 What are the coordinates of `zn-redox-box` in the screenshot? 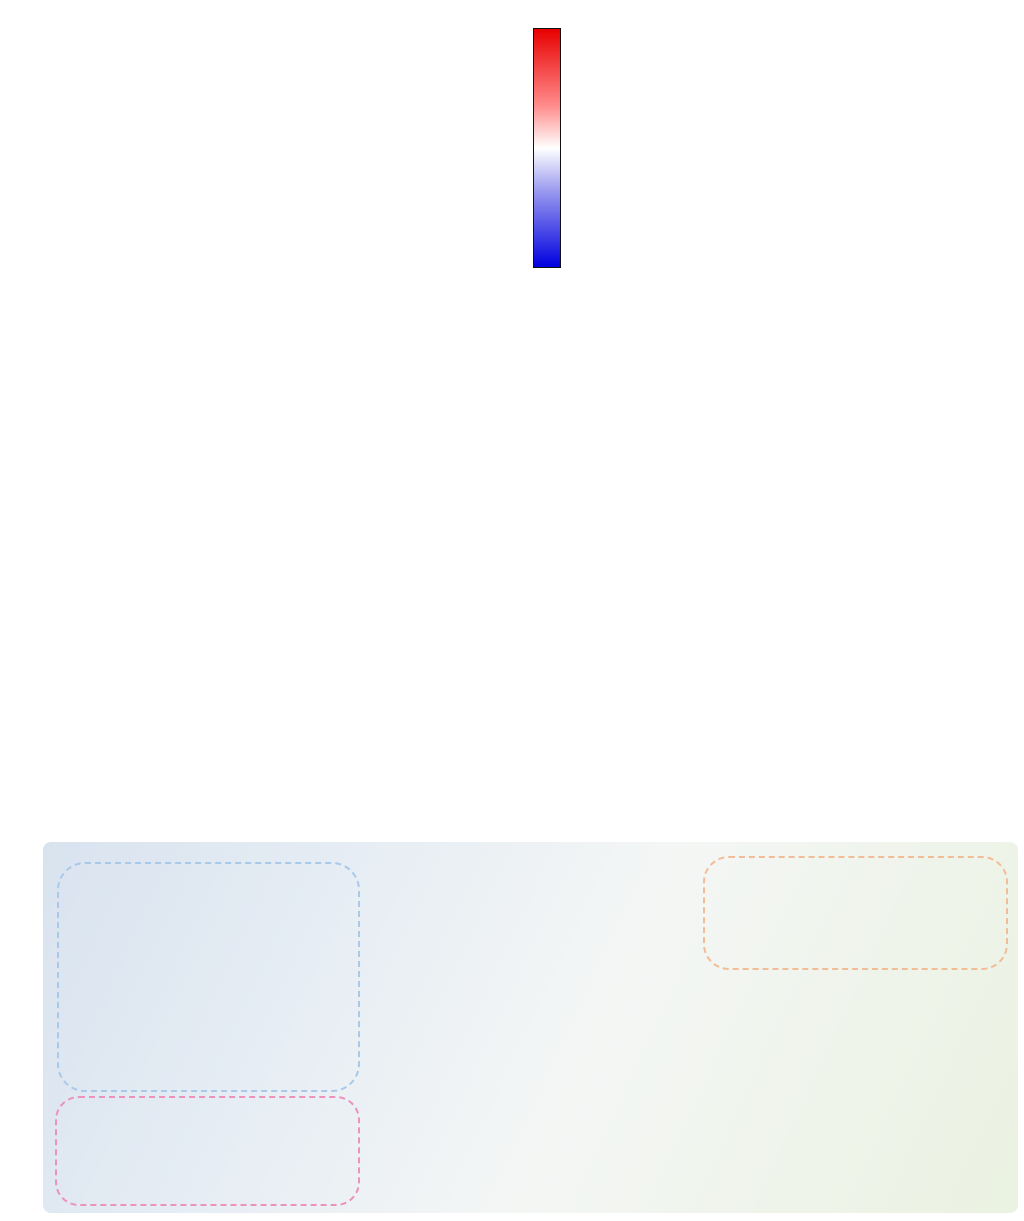 It's located at (855, 913).